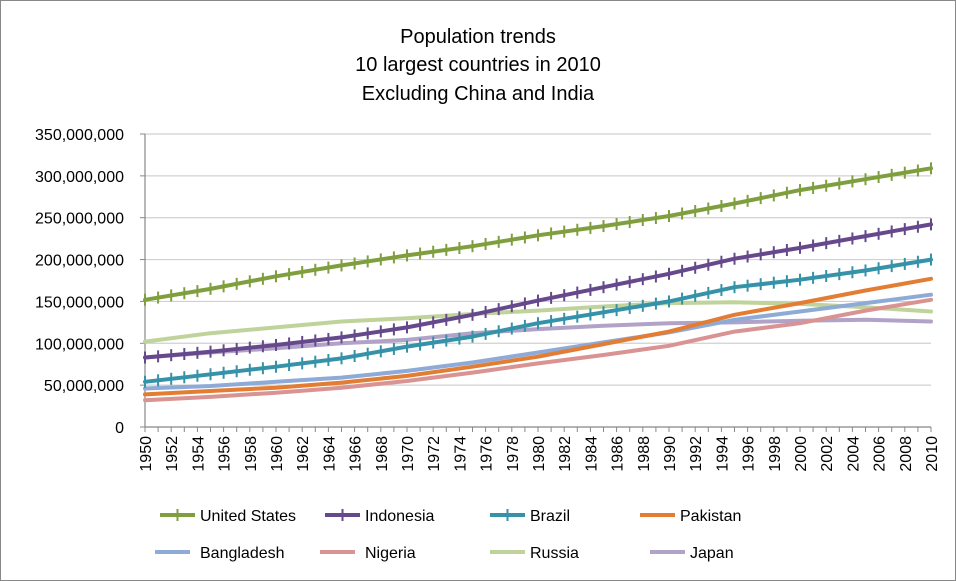 Image resolution: width=956 pixels, height=581 pixels. What do you see at coordinates (538, 341) in the screenshot?
I see `series-line-bangladesh` at bounding box center [538, 341].